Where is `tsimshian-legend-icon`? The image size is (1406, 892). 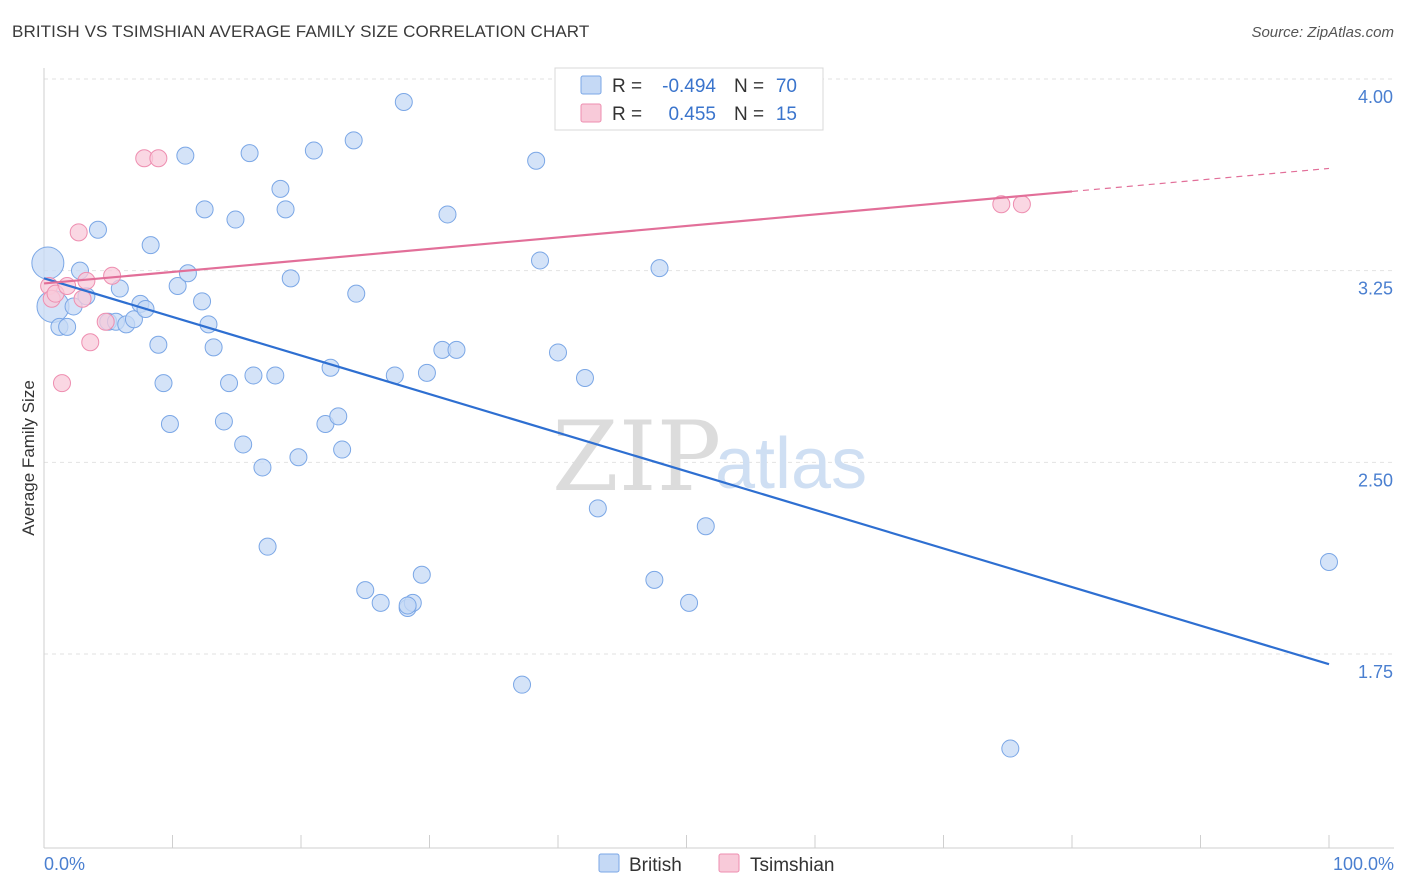
tsimshian-legend-icon is located at coordinates (729, 863).